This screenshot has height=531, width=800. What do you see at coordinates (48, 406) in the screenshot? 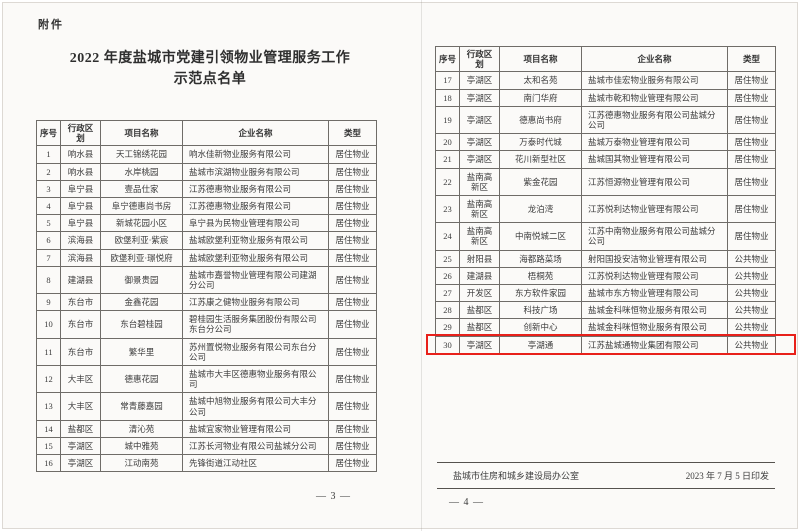
I see `cell-no: 13` at bounding box center [48, 406].